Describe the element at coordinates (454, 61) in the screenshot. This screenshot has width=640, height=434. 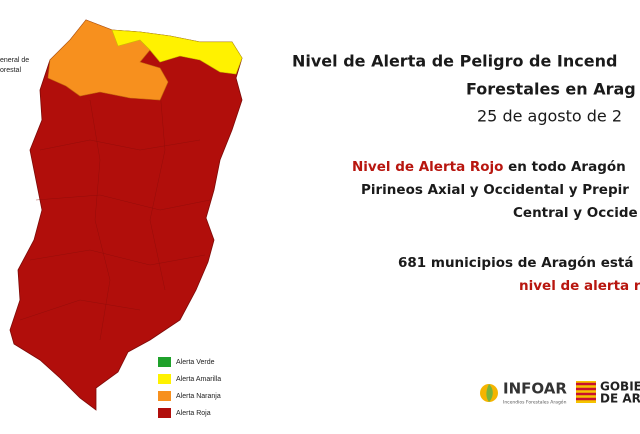
I see `title-line: Nivel de Alerta de Peligro de Incend` at that location.